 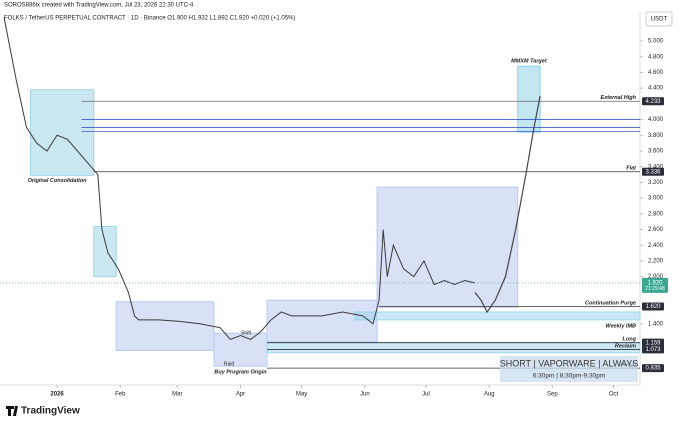 I want to click on y-tick-label: 4.600, so click(x=656, y=73).